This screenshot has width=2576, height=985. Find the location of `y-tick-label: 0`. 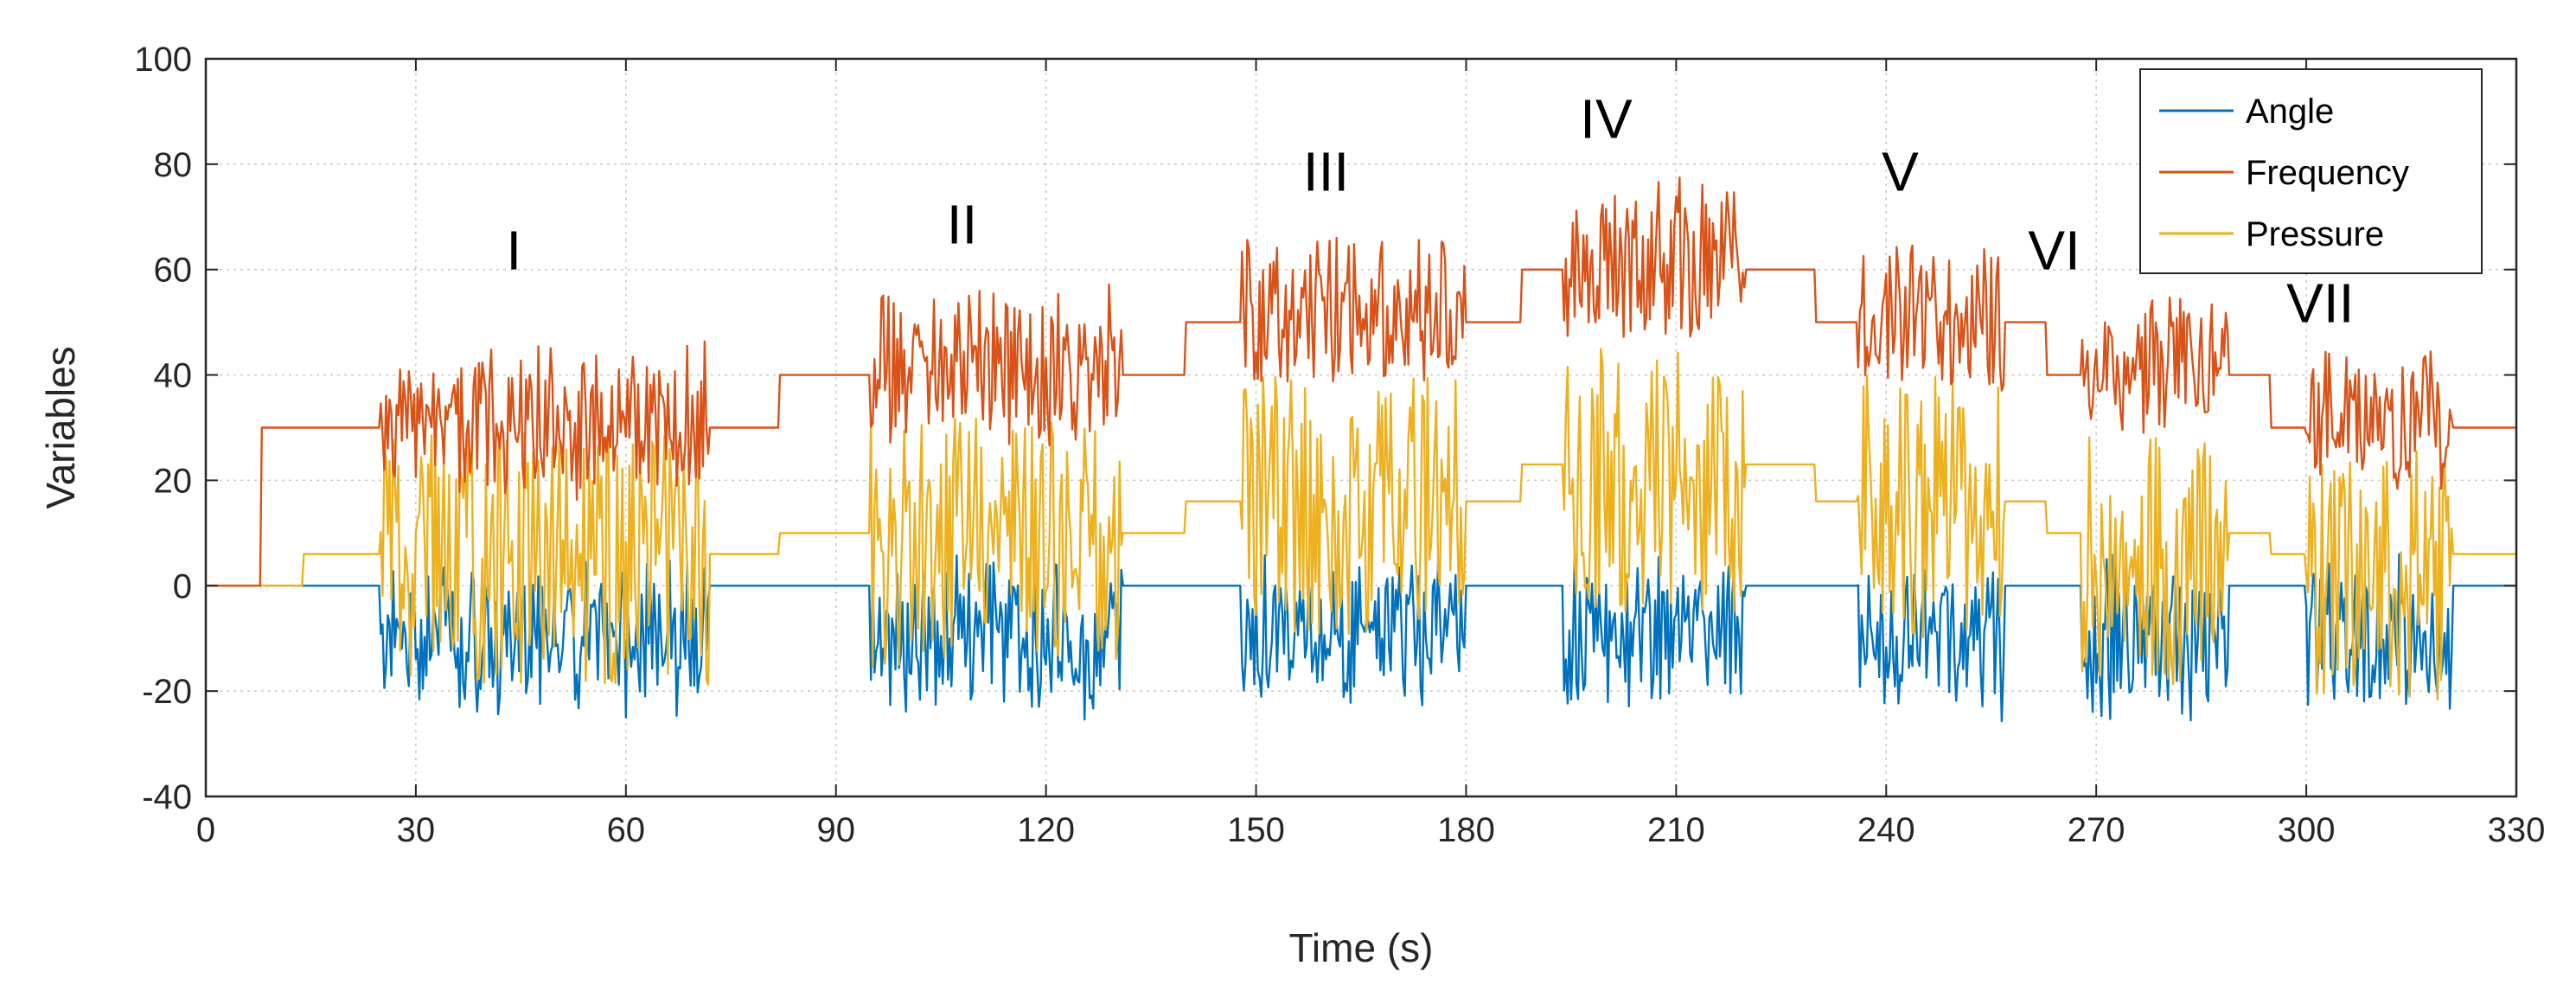

y-tick-label: 0 is located at coordinates (182, 586).